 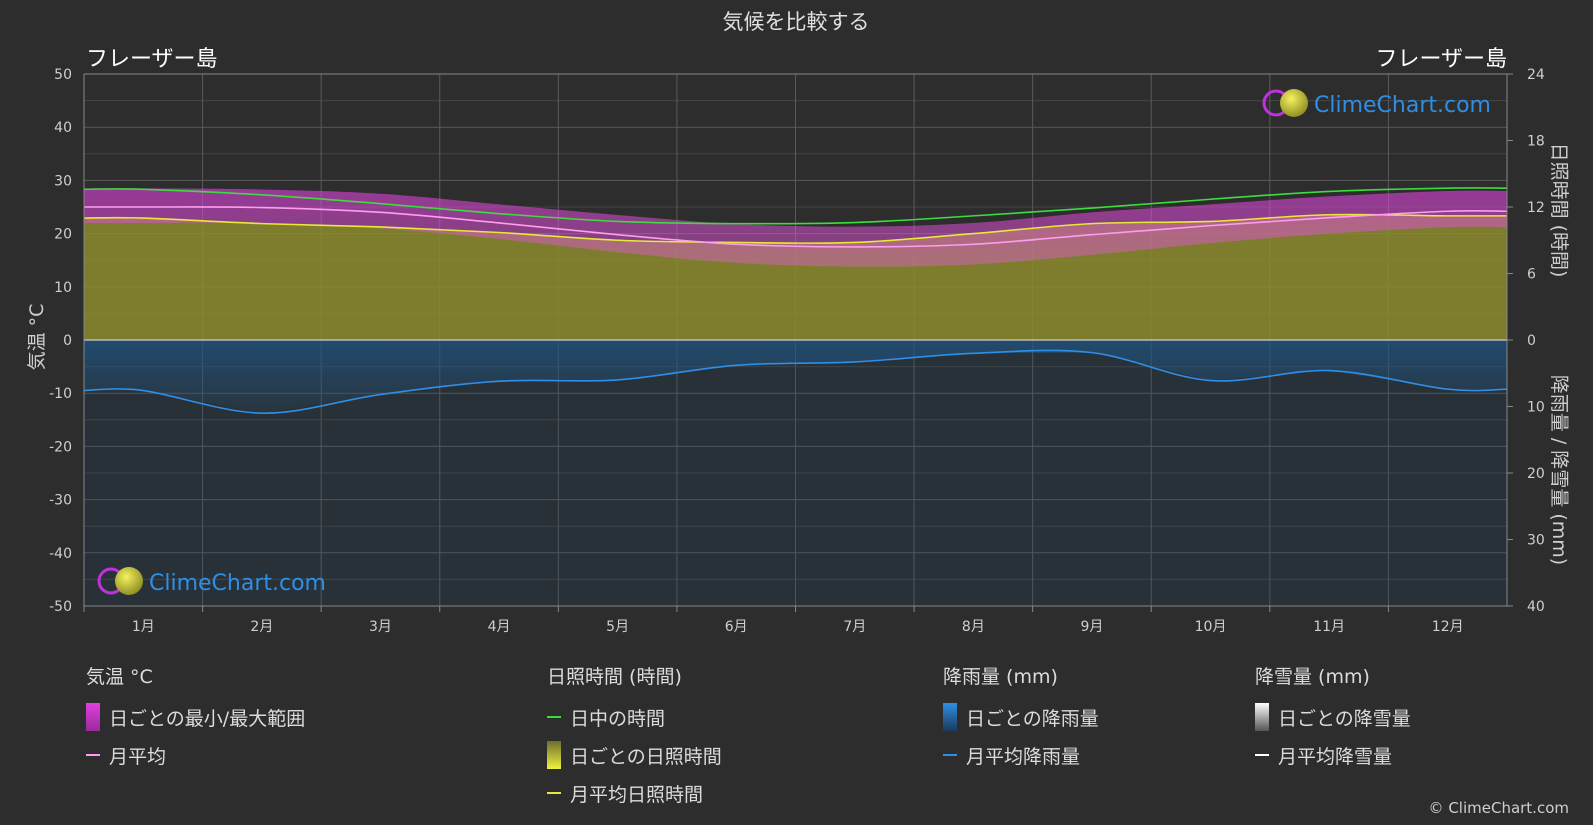 I want to click on y-right-top-tick-label: 0, so click(x=1531, y=341).